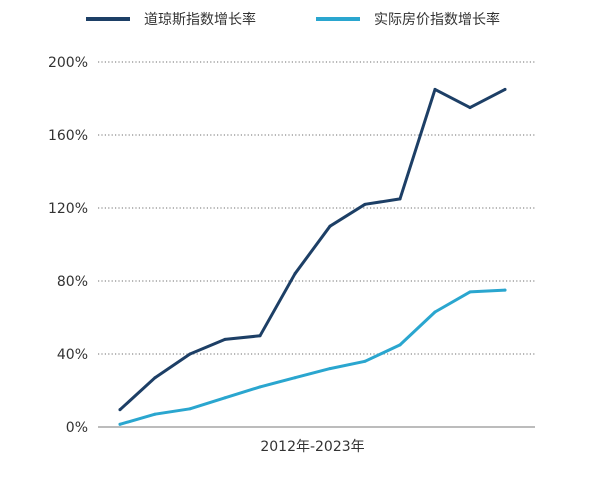 The height and width of the screenshot is (479, 600). I want to click on y-tick-label: 0%, so click(77, 428).